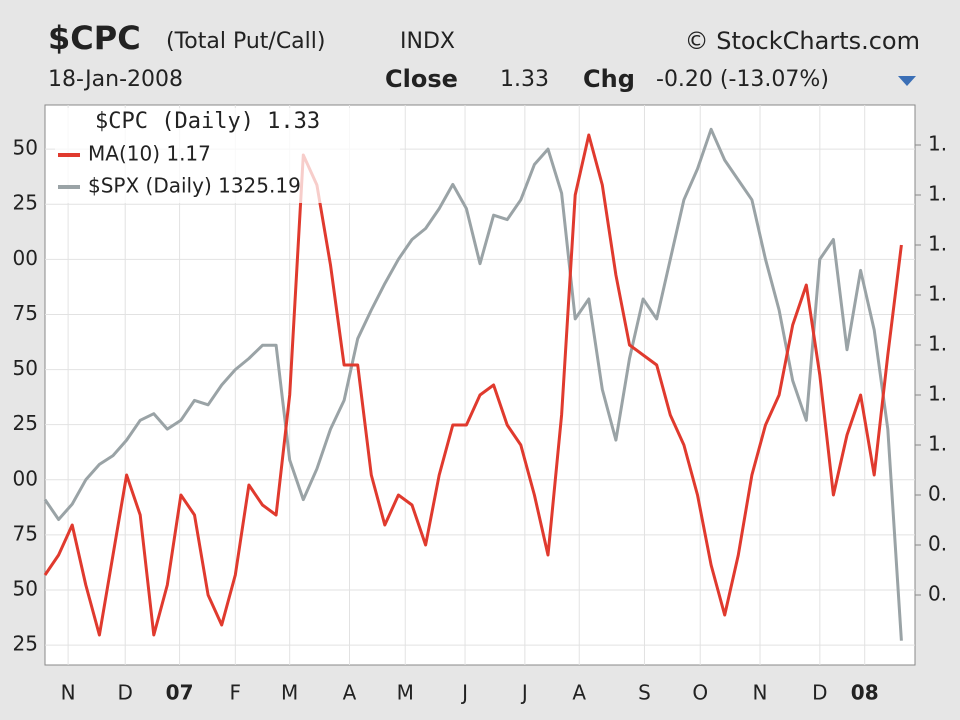 This screenshot has width=960, height=720. What do you see at coordinates (245, 41) in the screenshot?
I see `subtitle: (Total Put/Call)` at bounding box center [245, 41].